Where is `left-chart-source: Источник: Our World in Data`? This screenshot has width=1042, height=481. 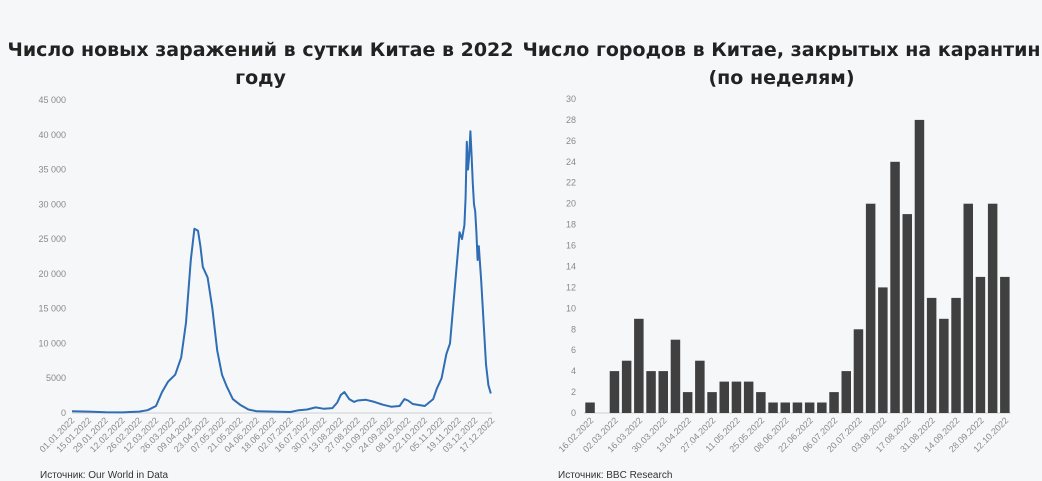
left-chart-source: Источник: Our World in Data is located at coordinates (104, 475).